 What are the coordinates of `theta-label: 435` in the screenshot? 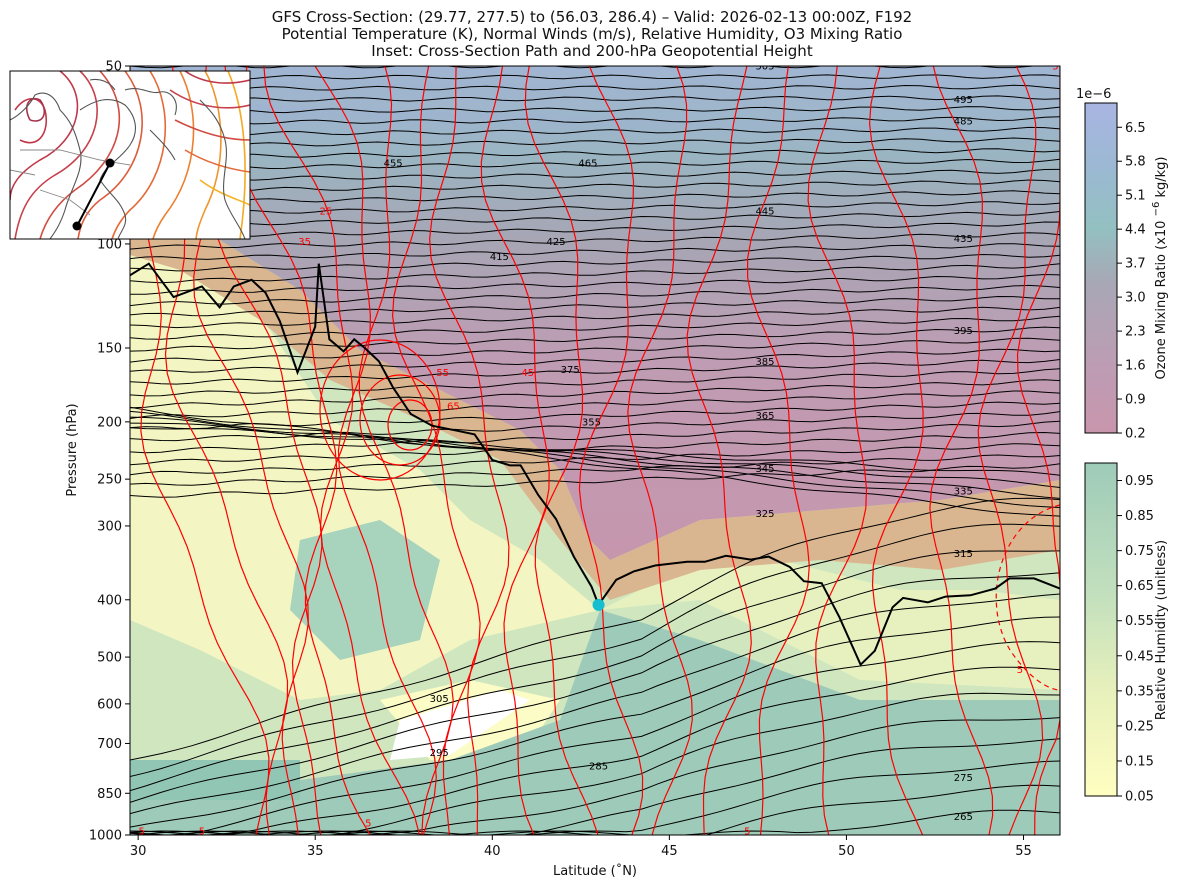 It's located at (963, 239).